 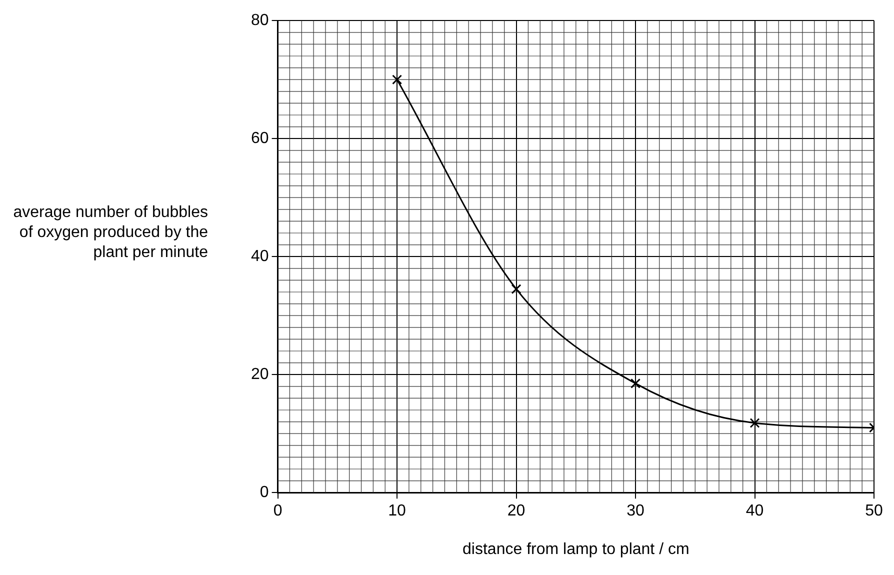 I want to click on x-tick-label: 10, so click(x=397, y=511).